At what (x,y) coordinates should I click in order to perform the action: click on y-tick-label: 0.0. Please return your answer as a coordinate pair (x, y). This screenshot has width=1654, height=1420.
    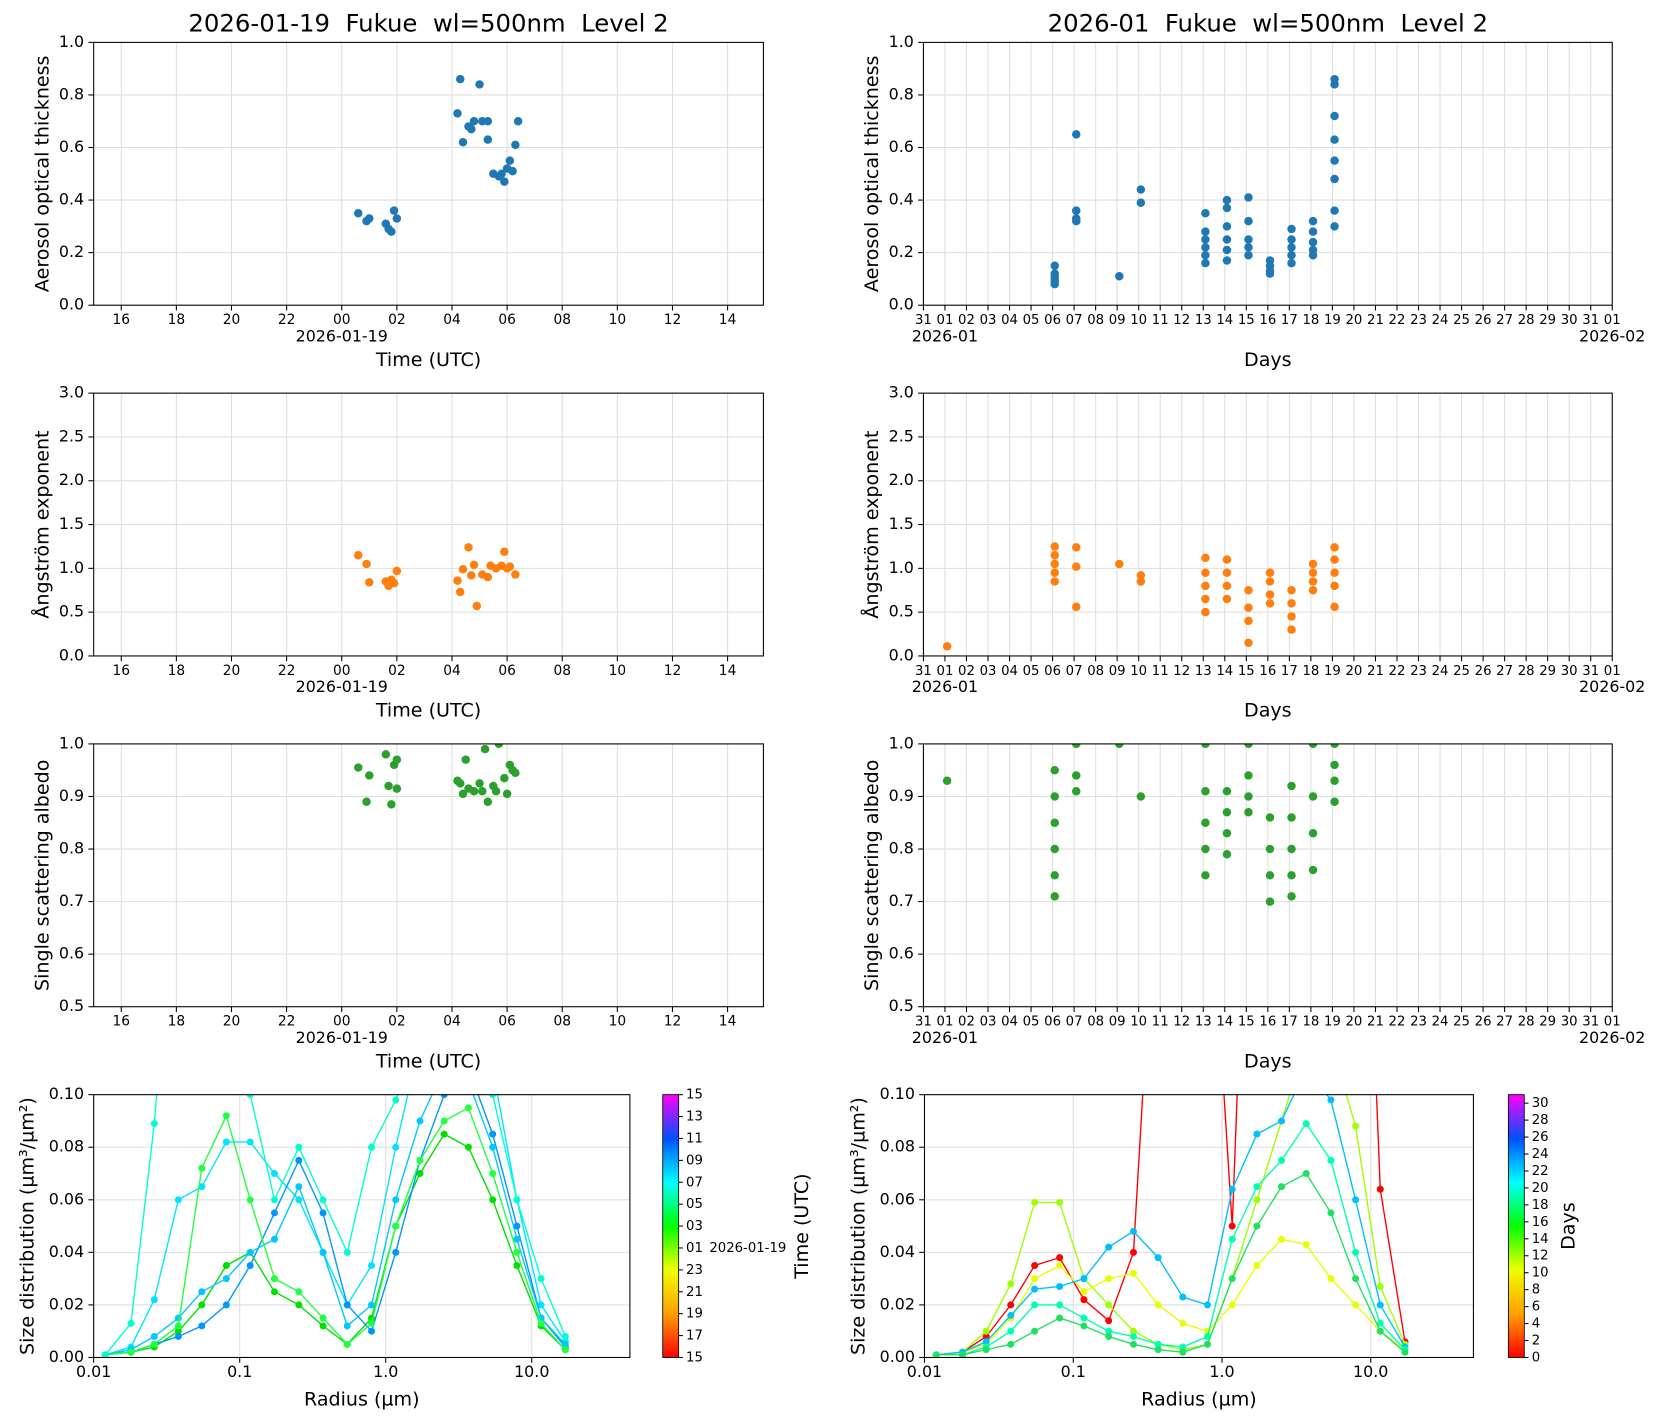
    Looking at the image, I should click on (71, 654).